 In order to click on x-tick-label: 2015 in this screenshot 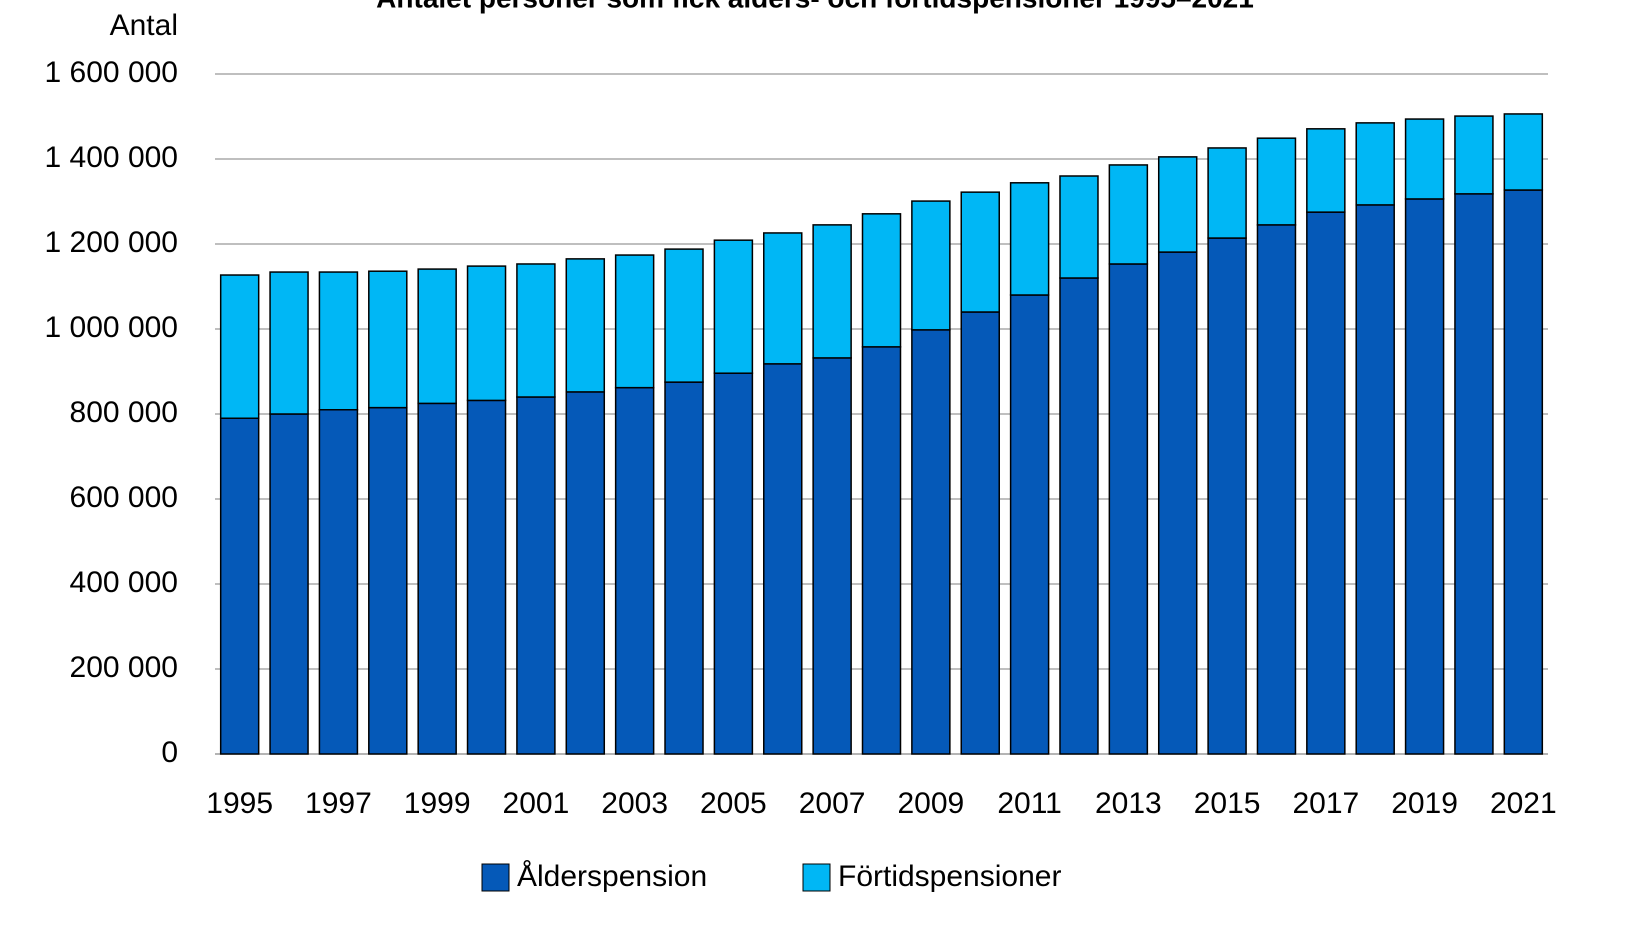, I will do `click(1227, 803)`.